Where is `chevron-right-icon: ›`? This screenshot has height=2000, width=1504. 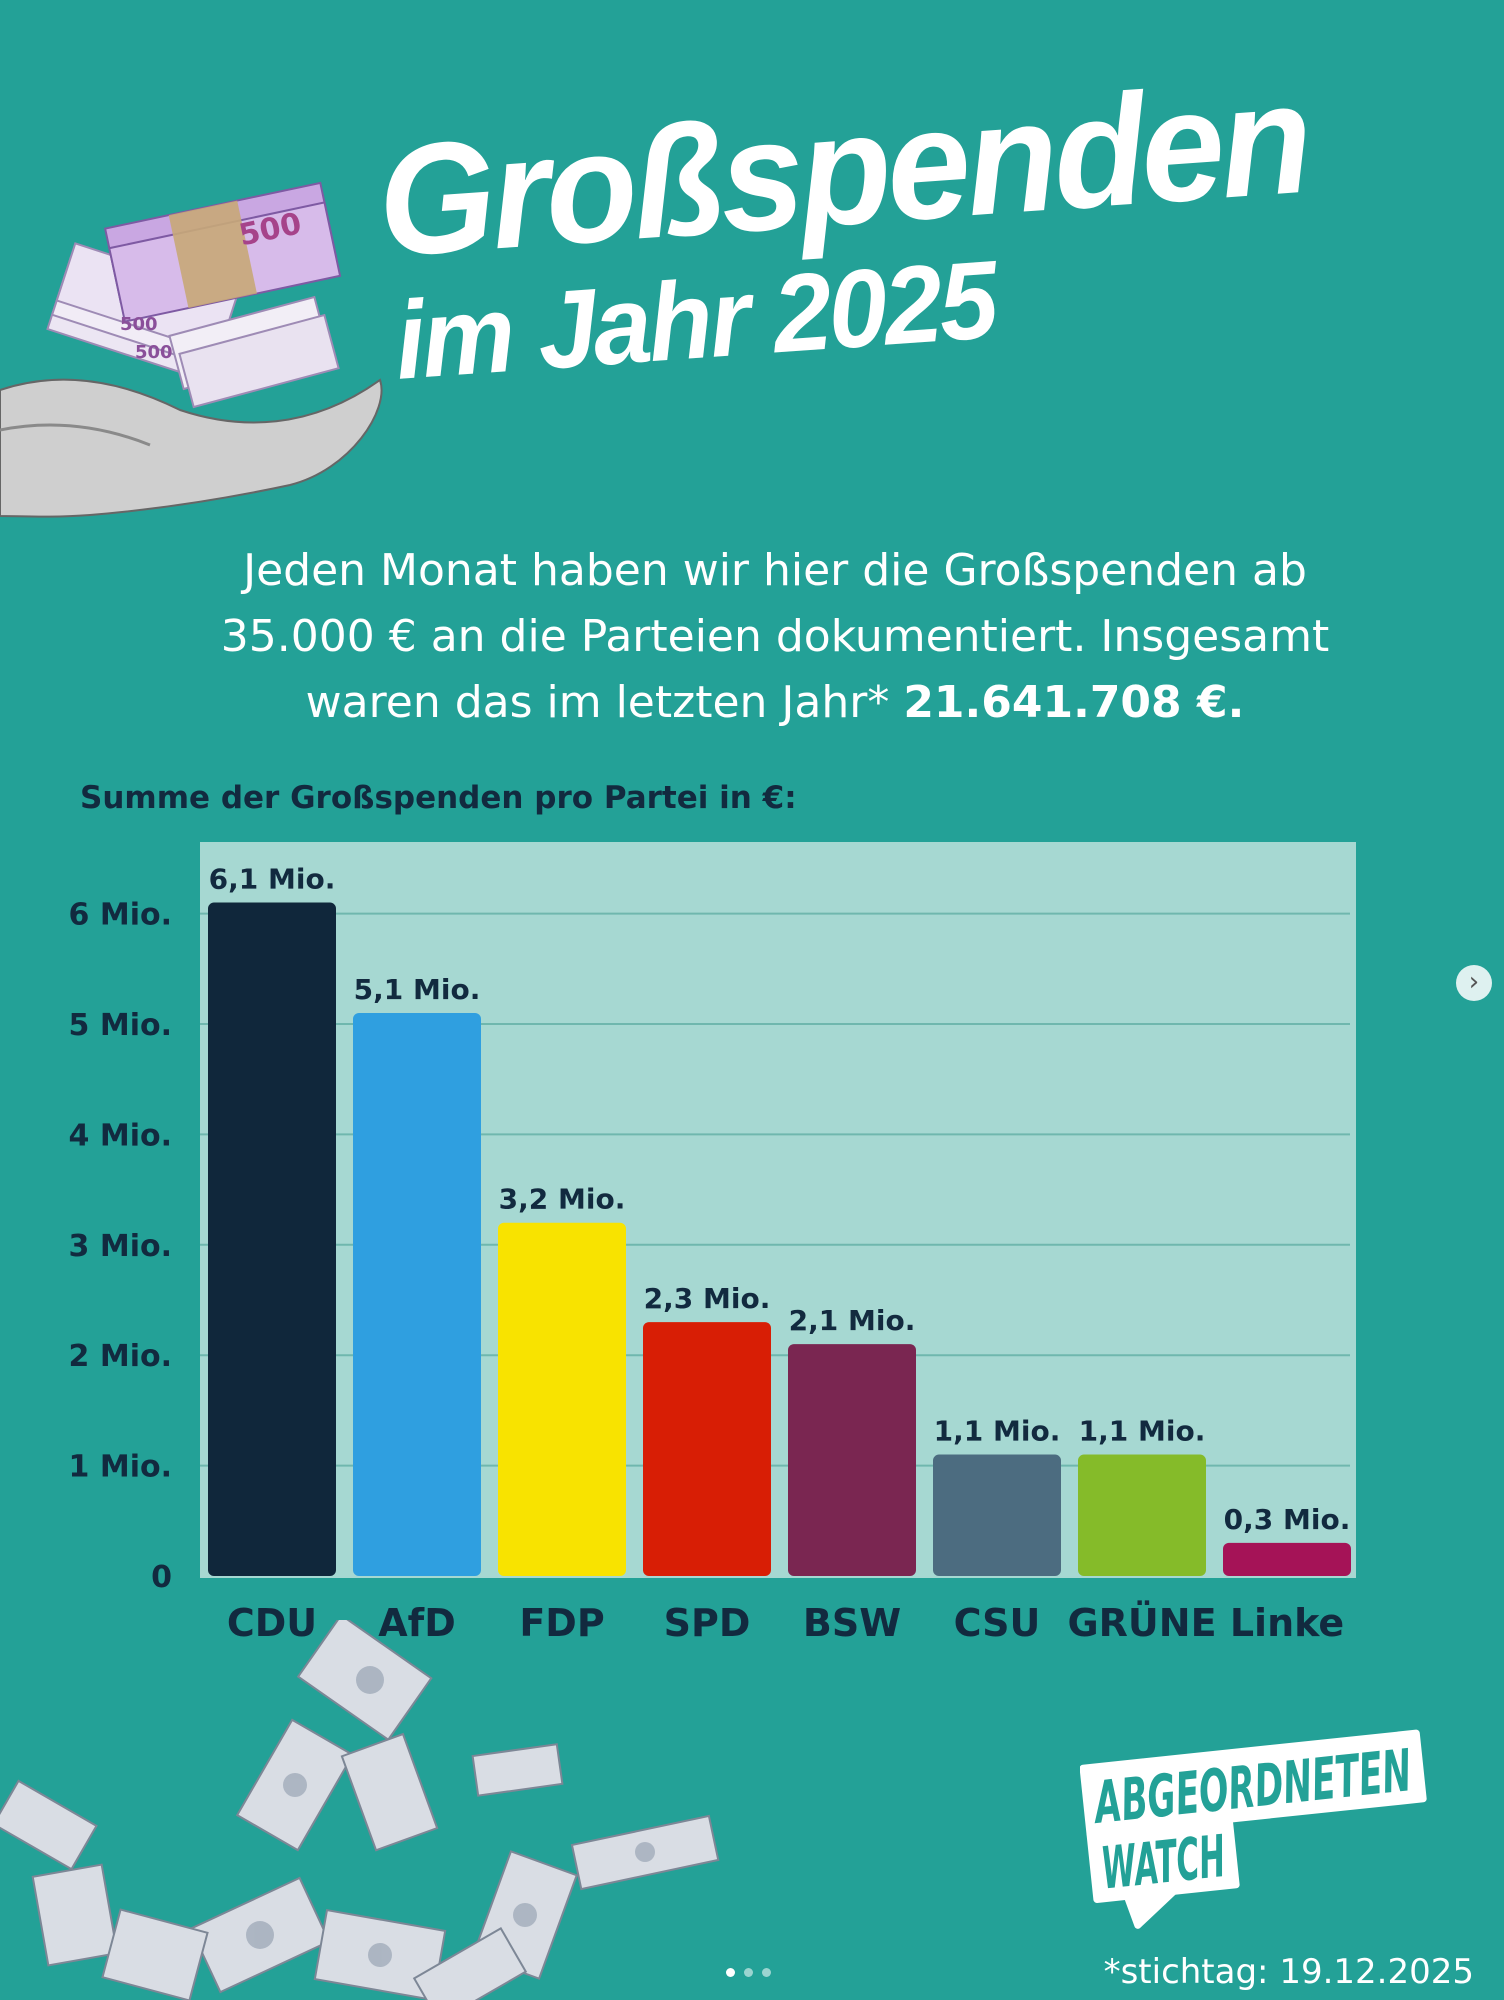 chevron-right-icon: › is located at coordinates (1474, 982).